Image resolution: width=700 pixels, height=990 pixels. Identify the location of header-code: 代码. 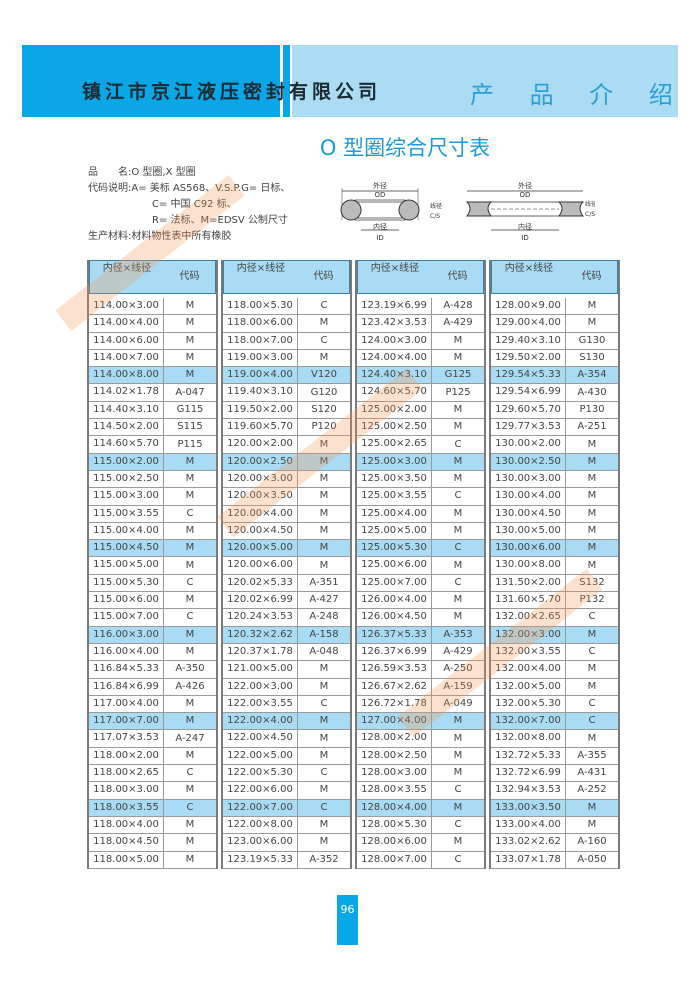
(189, 276).